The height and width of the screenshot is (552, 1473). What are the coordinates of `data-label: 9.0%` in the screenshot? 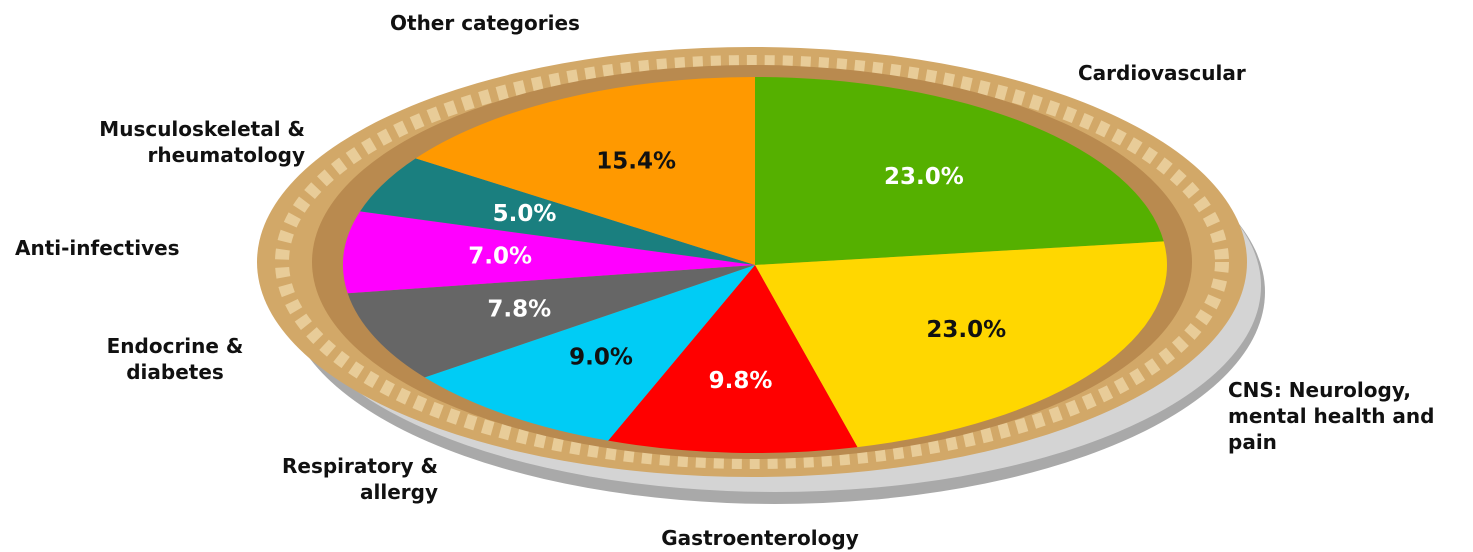 It's located at (601, 357).